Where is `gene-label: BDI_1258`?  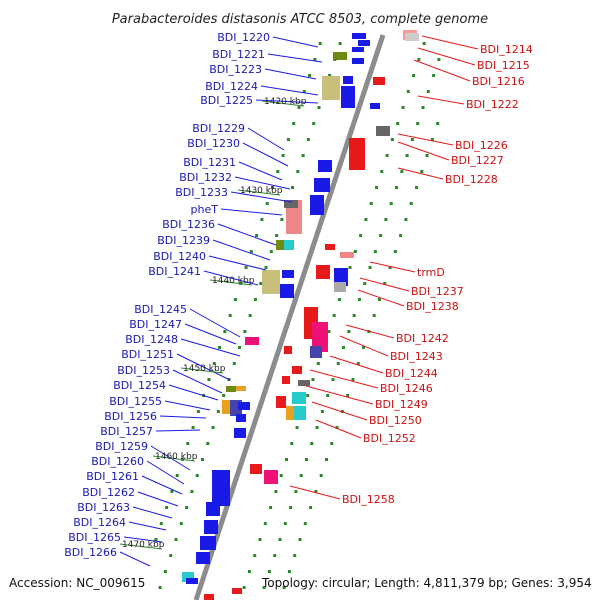 gene-label: BDI_1258 is located at coordinates (368, 499).